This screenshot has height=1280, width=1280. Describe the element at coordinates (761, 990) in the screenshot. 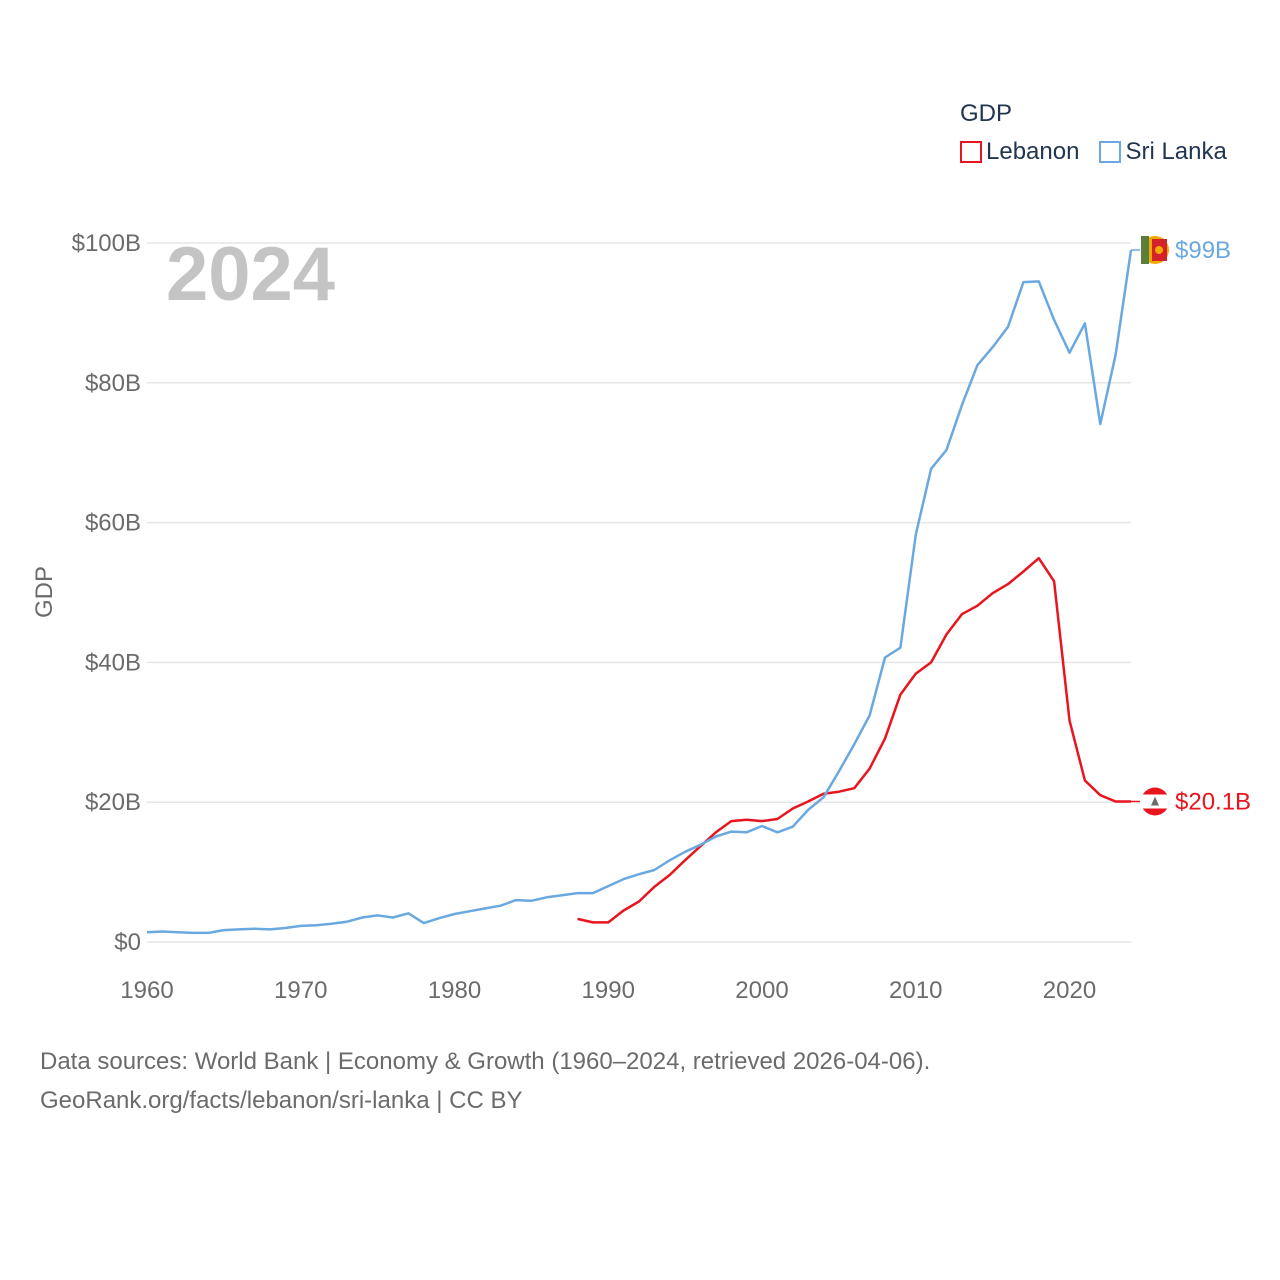

I see `x-tick-label: 2000` at that location.